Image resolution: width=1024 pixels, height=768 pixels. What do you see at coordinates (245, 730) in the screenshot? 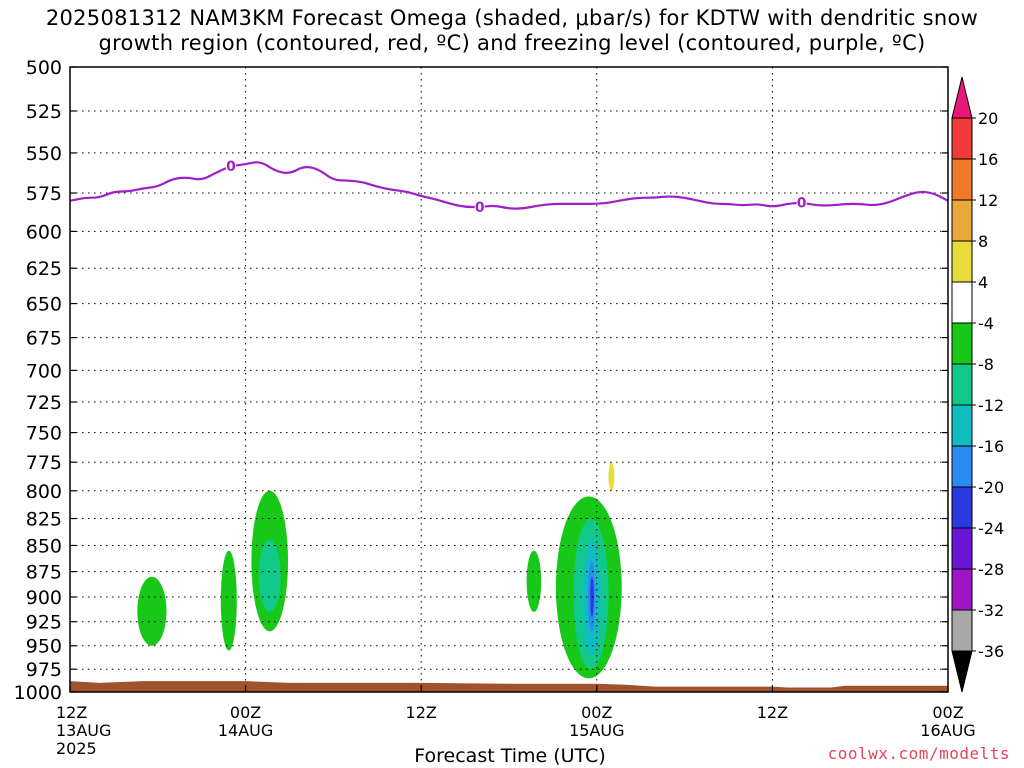
I see `x-tick-label: 14AUG` at bounding box center [245, 730].